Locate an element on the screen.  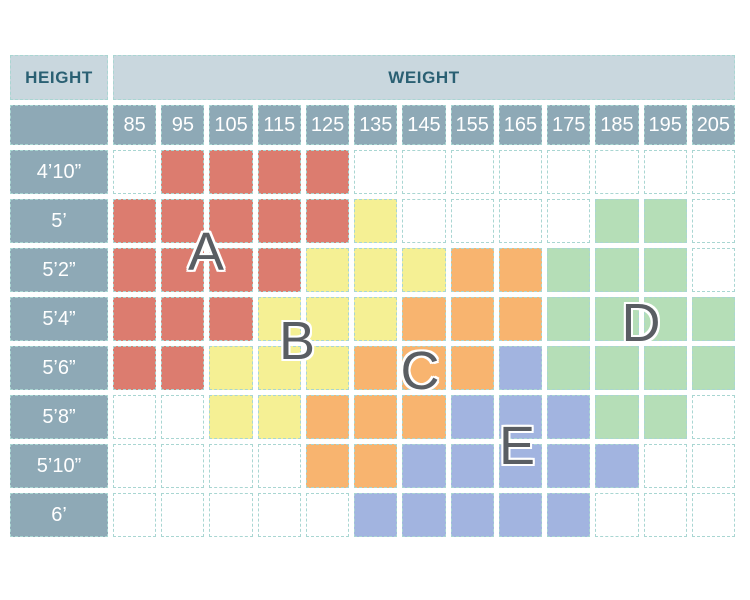
weight-col-header: 205 is located at coordinates (713, 125).